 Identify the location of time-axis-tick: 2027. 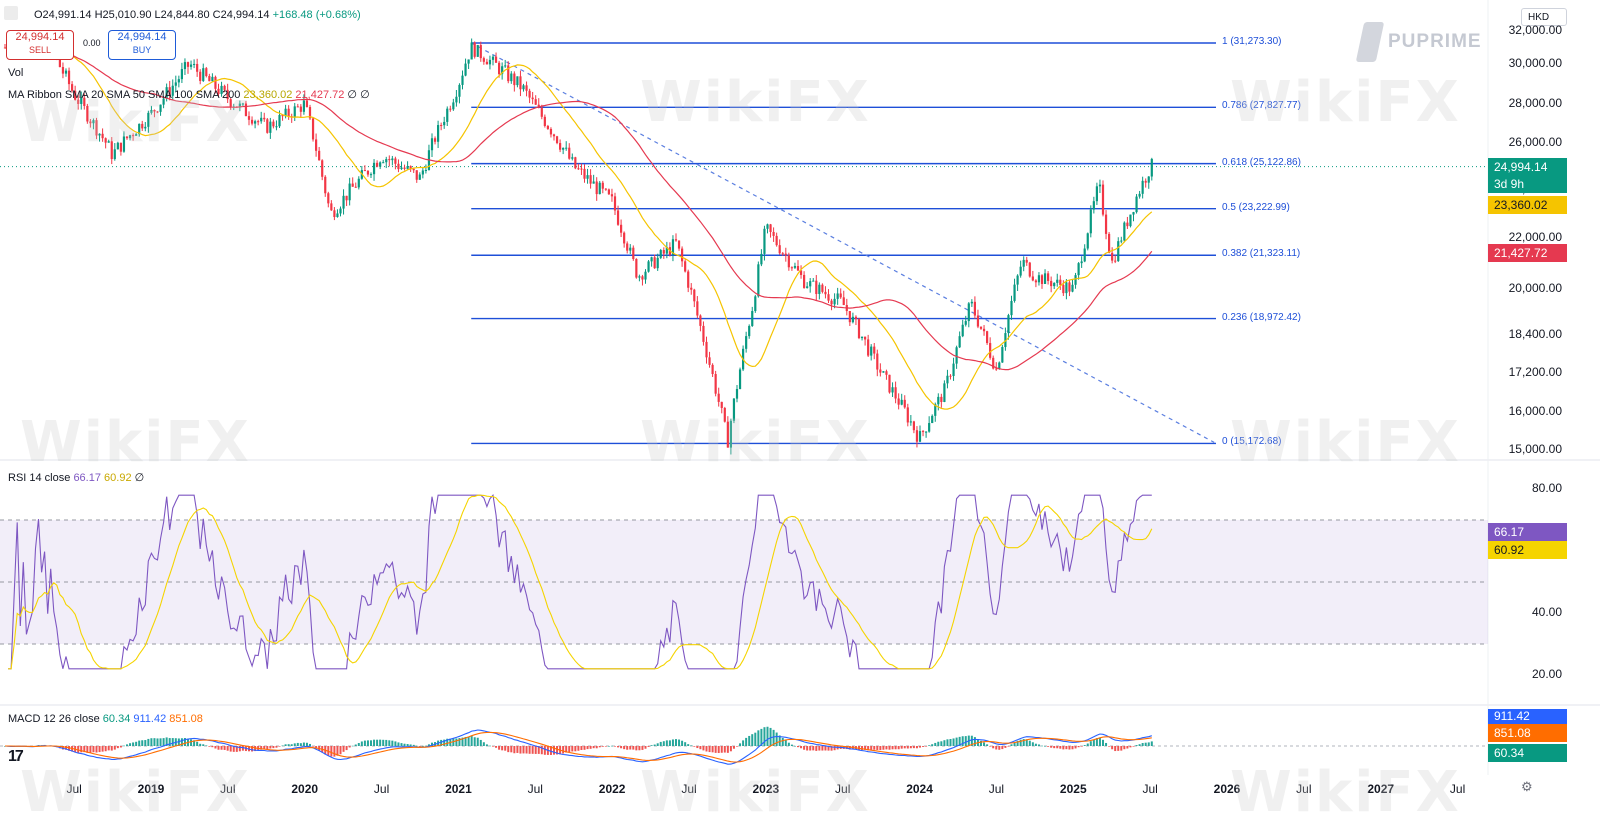
(1381, 789).